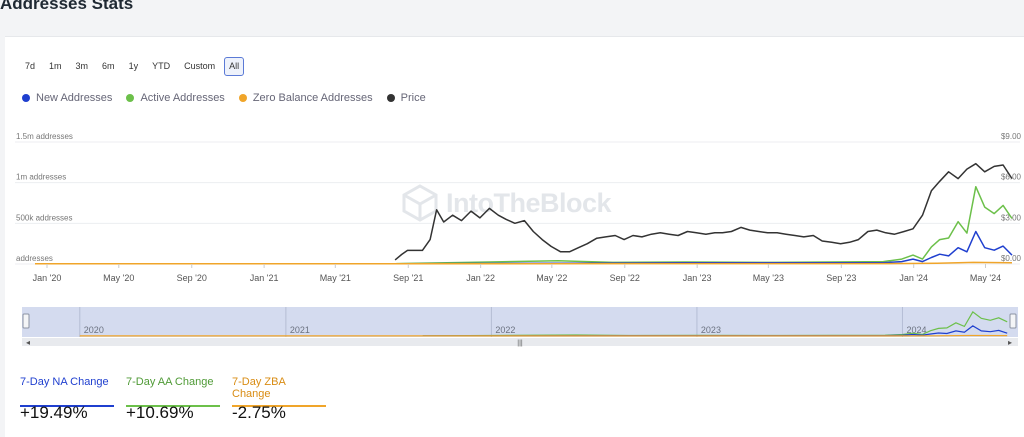 The width and height of the screenshot is (1024, 437). I want to click on legend-label: Zero Balance Addresses, so click(313, 98).